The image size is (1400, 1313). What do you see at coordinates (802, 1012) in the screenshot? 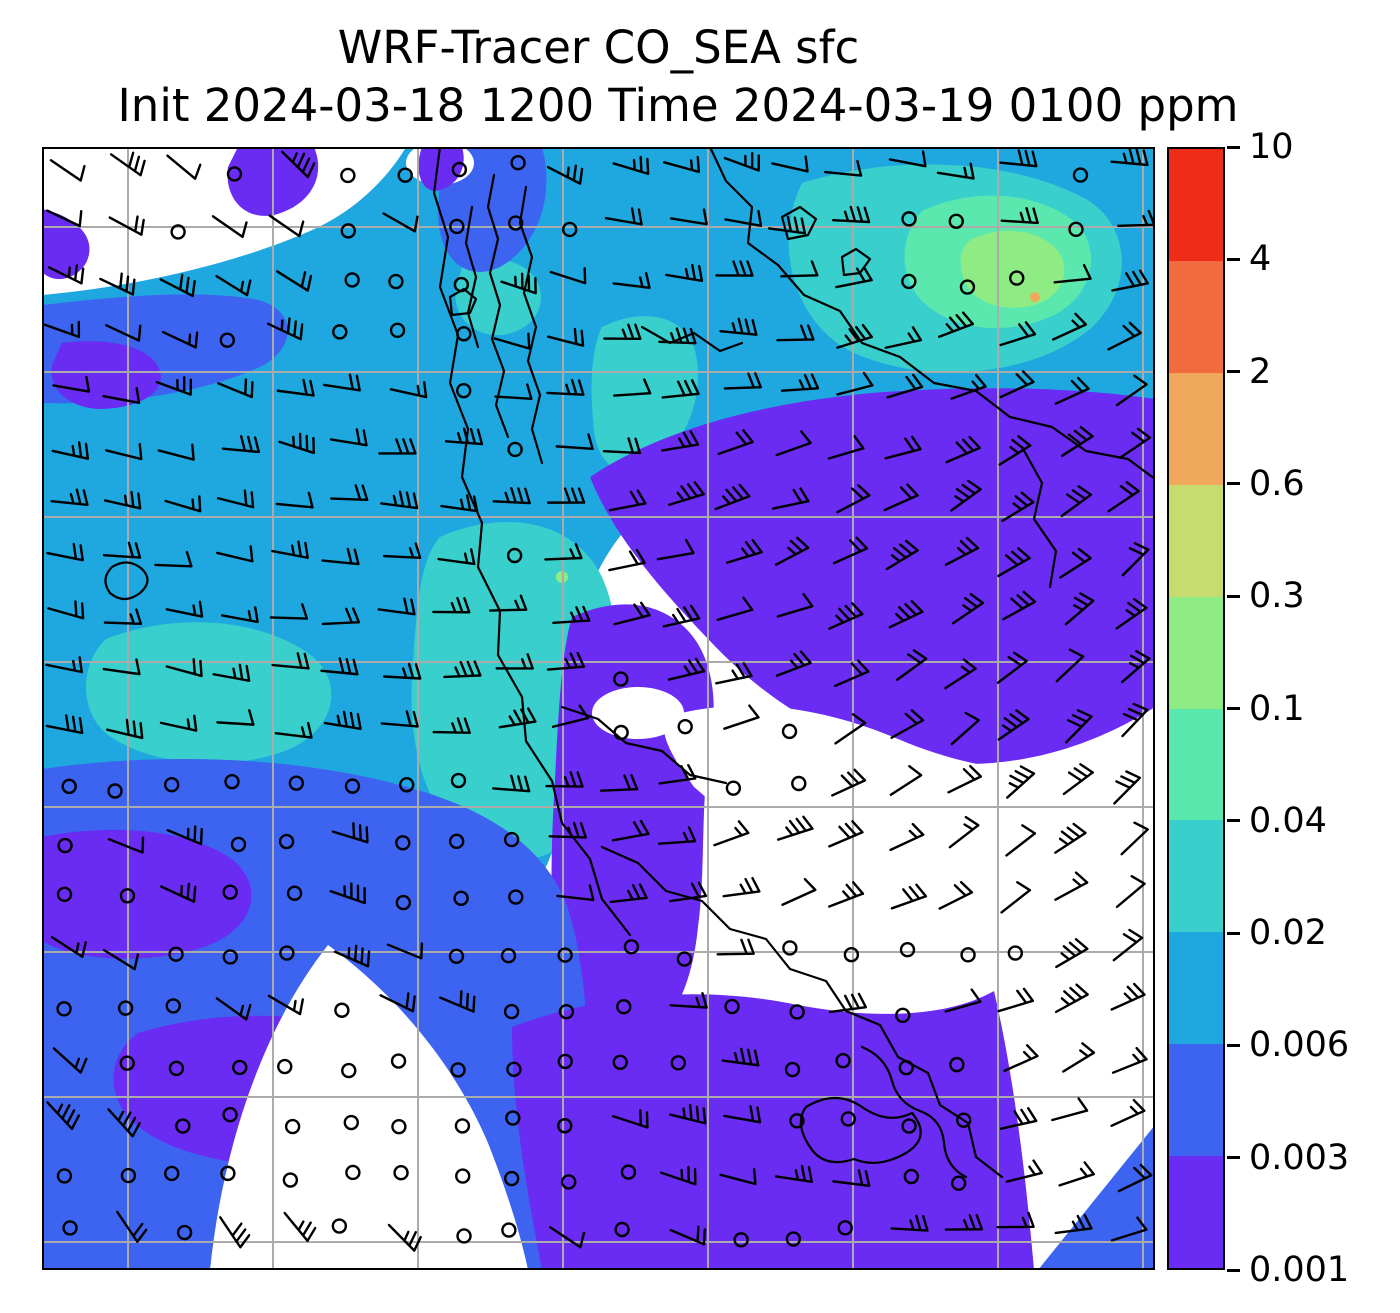
I see `river` at bounding box center [802, 1012].